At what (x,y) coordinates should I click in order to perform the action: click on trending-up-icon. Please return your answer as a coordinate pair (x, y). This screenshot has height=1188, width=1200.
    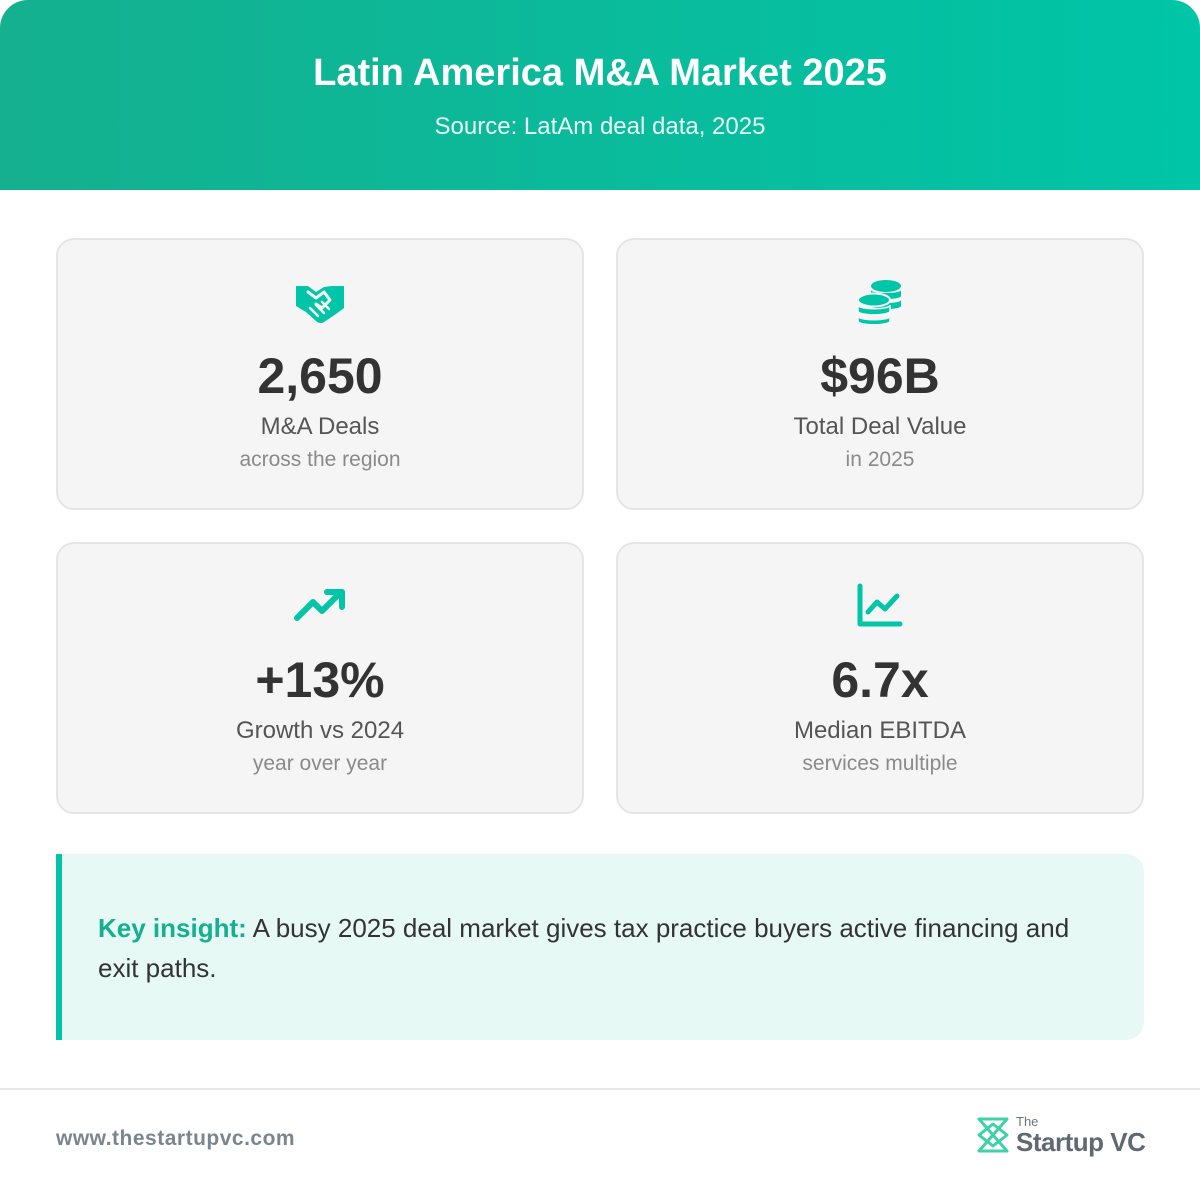
    Looking at the image, I should click on (320, 606).